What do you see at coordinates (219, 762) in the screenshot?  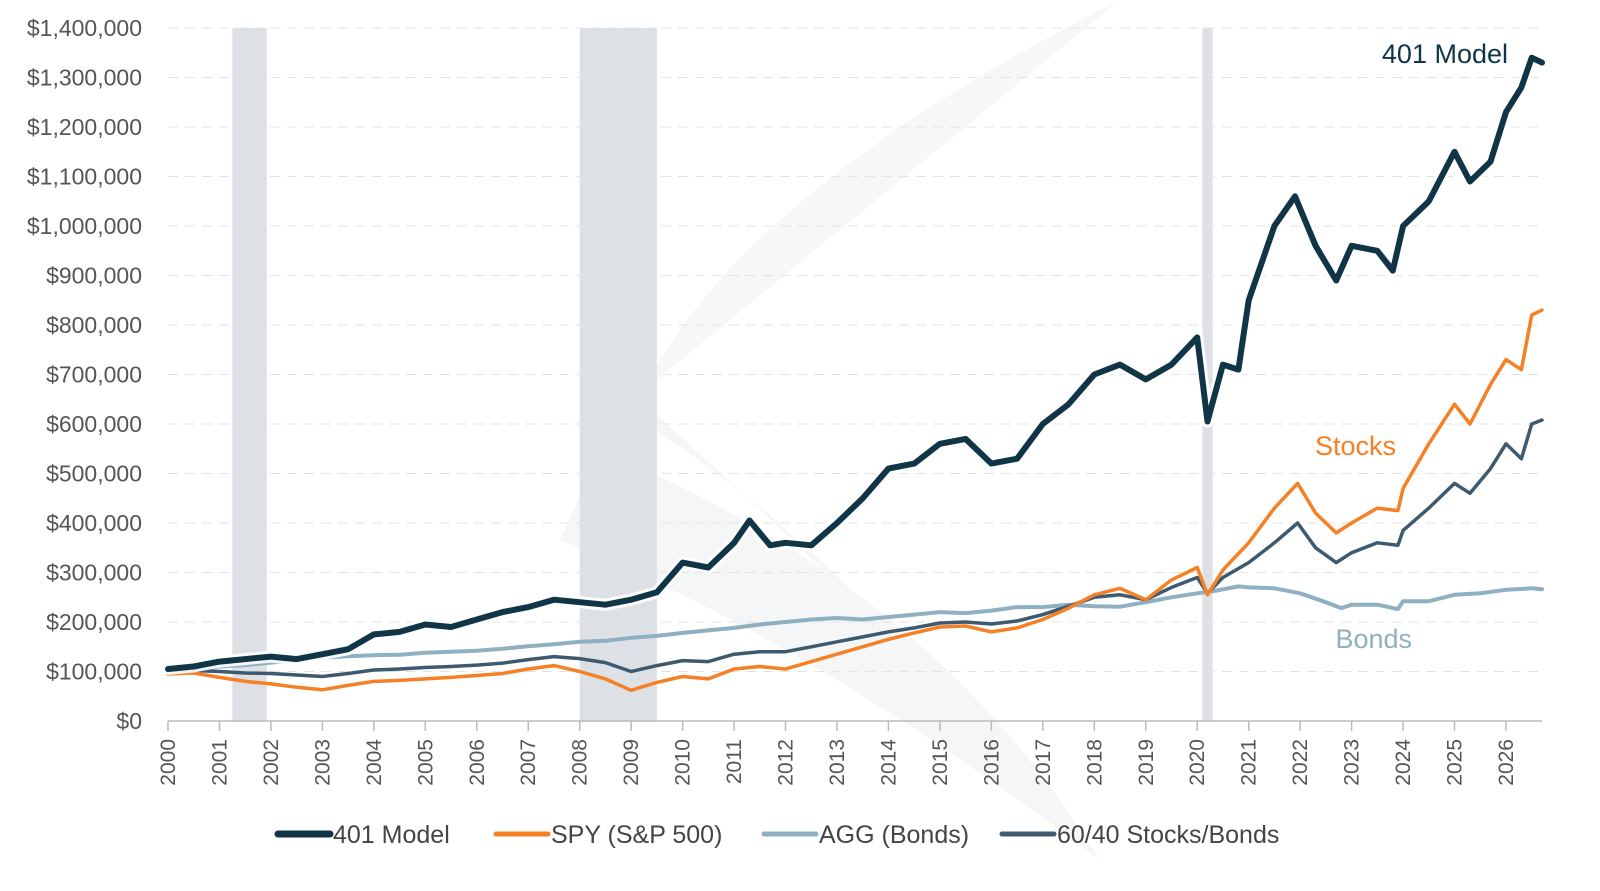 I see `x-tick-label: 2001` at bounding box center [219, 762].